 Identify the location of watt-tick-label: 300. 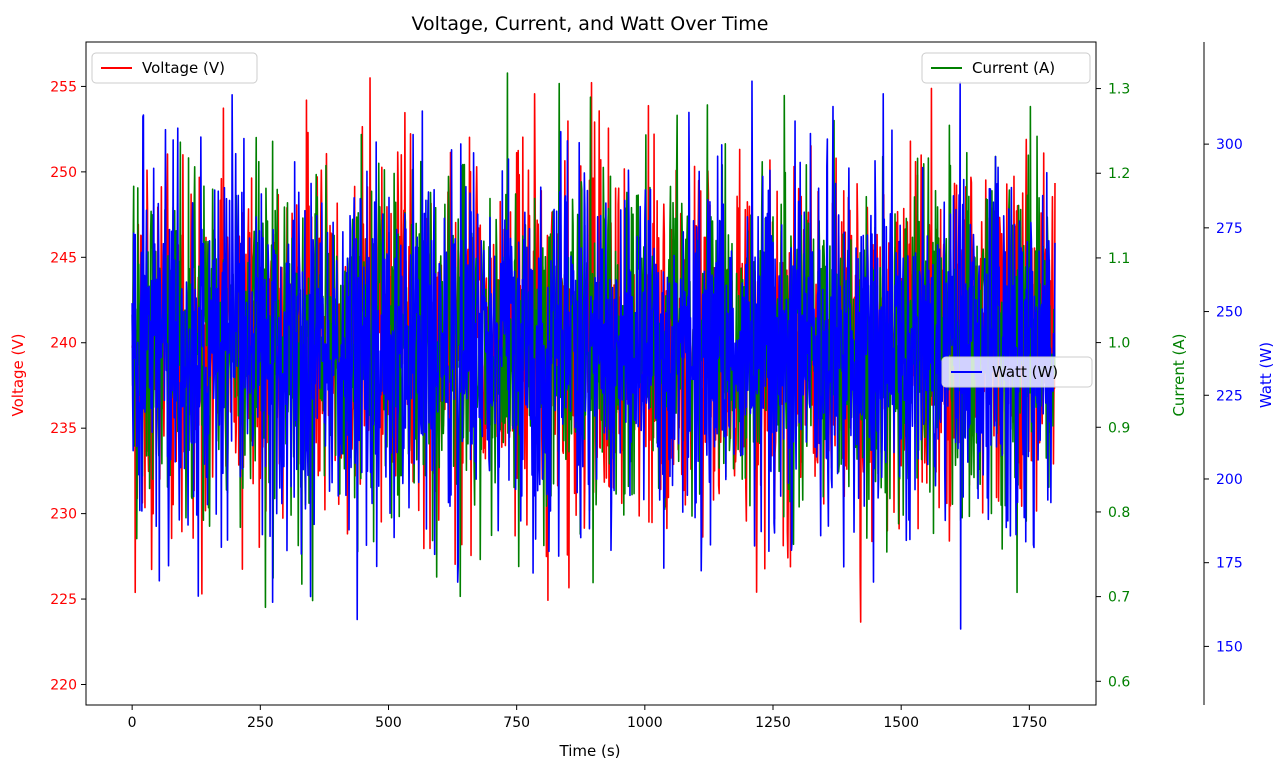
(1229, 145).